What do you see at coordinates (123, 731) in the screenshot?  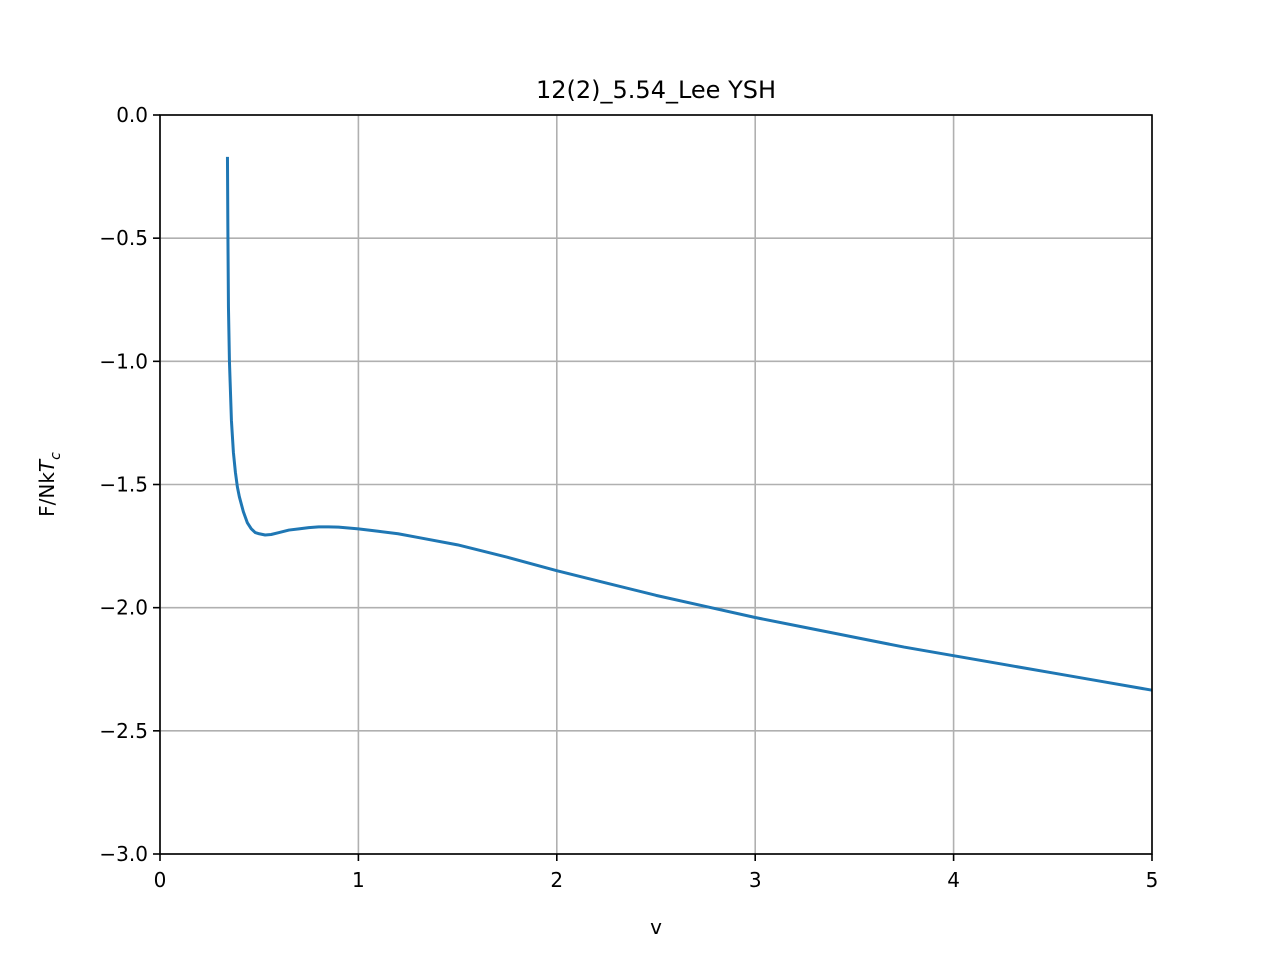 I see `y-tick-label: −2.5` at bounding box center [123, 731].